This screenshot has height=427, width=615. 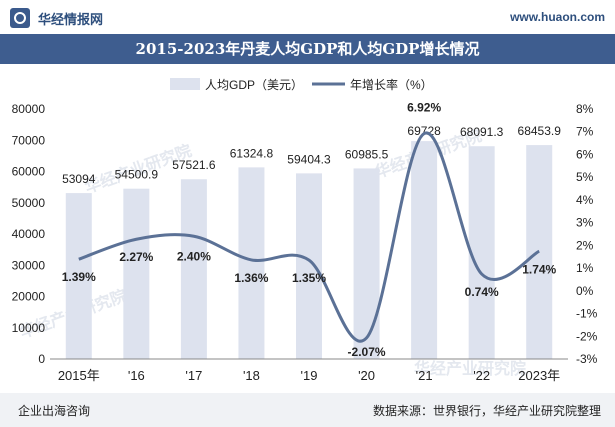 I want to click on y-right-tick-label: 8%, so click(x=585, y=109).